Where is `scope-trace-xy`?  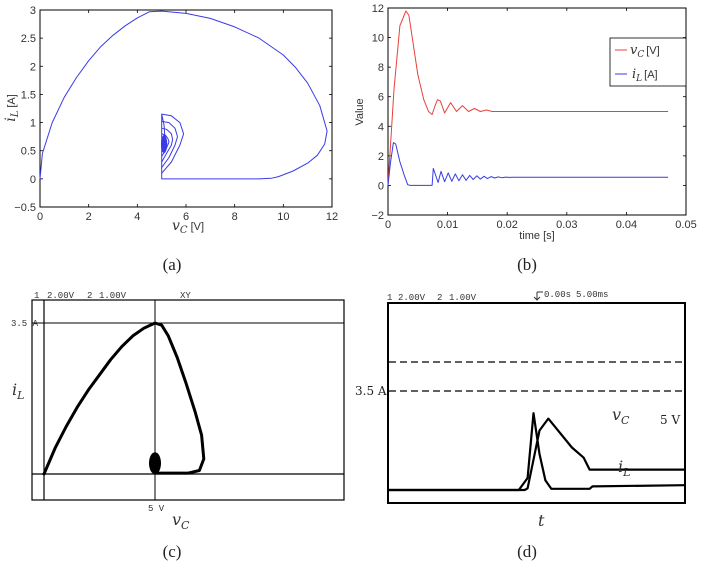 scope-trace-xy is located at coordinates (124, 398).